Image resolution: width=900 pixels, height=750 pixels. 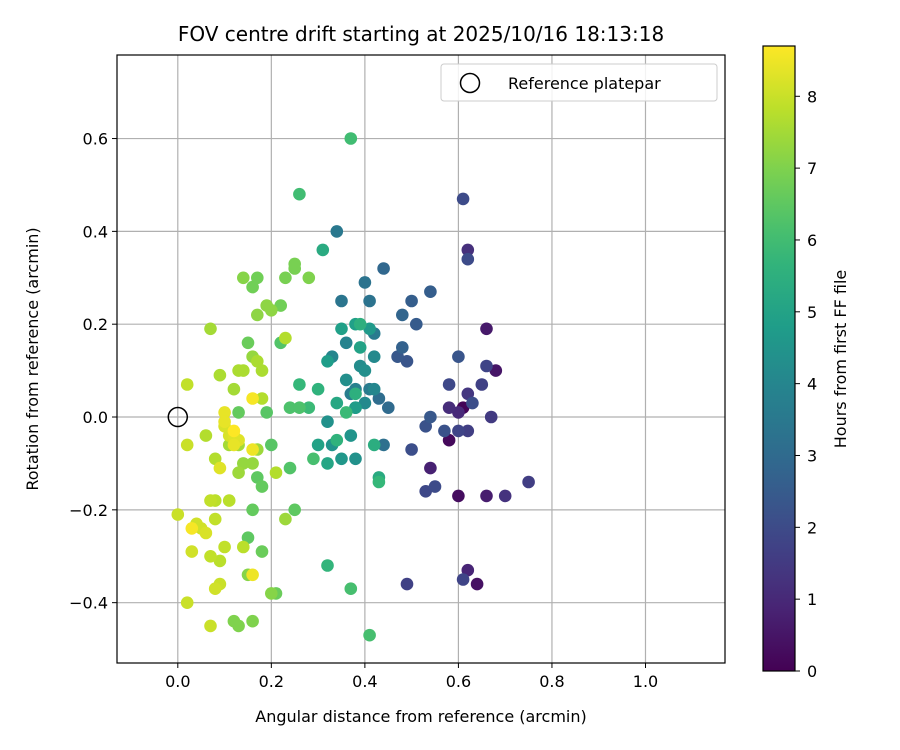 I want to click on colorbar-tick-label: 6, so click(x=812, y=240).